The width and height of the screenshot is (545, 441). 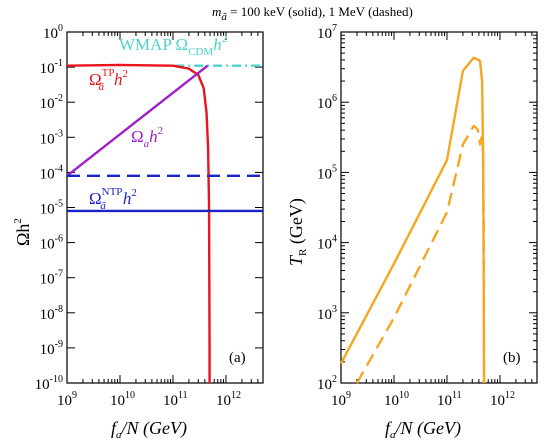 I want to click on panel-a-ylabel: Ωh2, so click(x=22, y=232).